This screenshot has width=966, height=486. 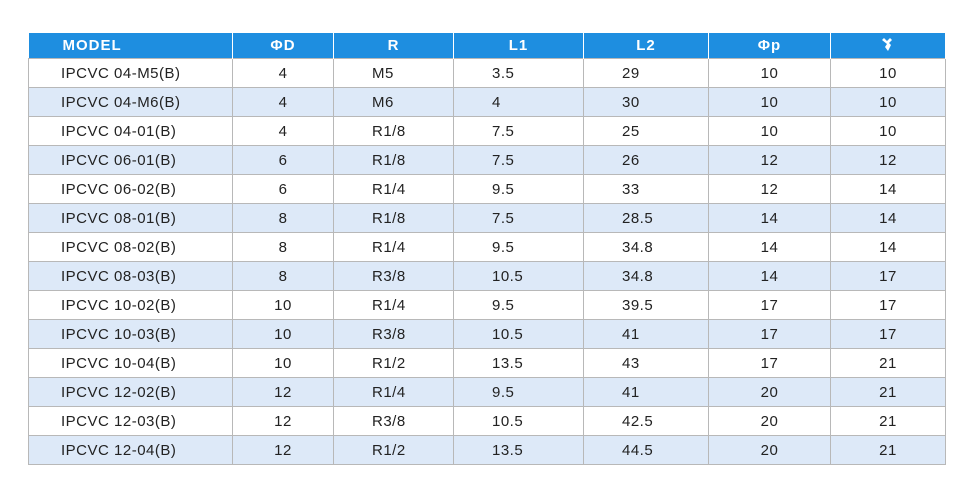 What do you see at coordinates (130, 334) in the screenshot?
I see `table-cell: IPCVC 10-03(B)` at bounding box center [130, 334].